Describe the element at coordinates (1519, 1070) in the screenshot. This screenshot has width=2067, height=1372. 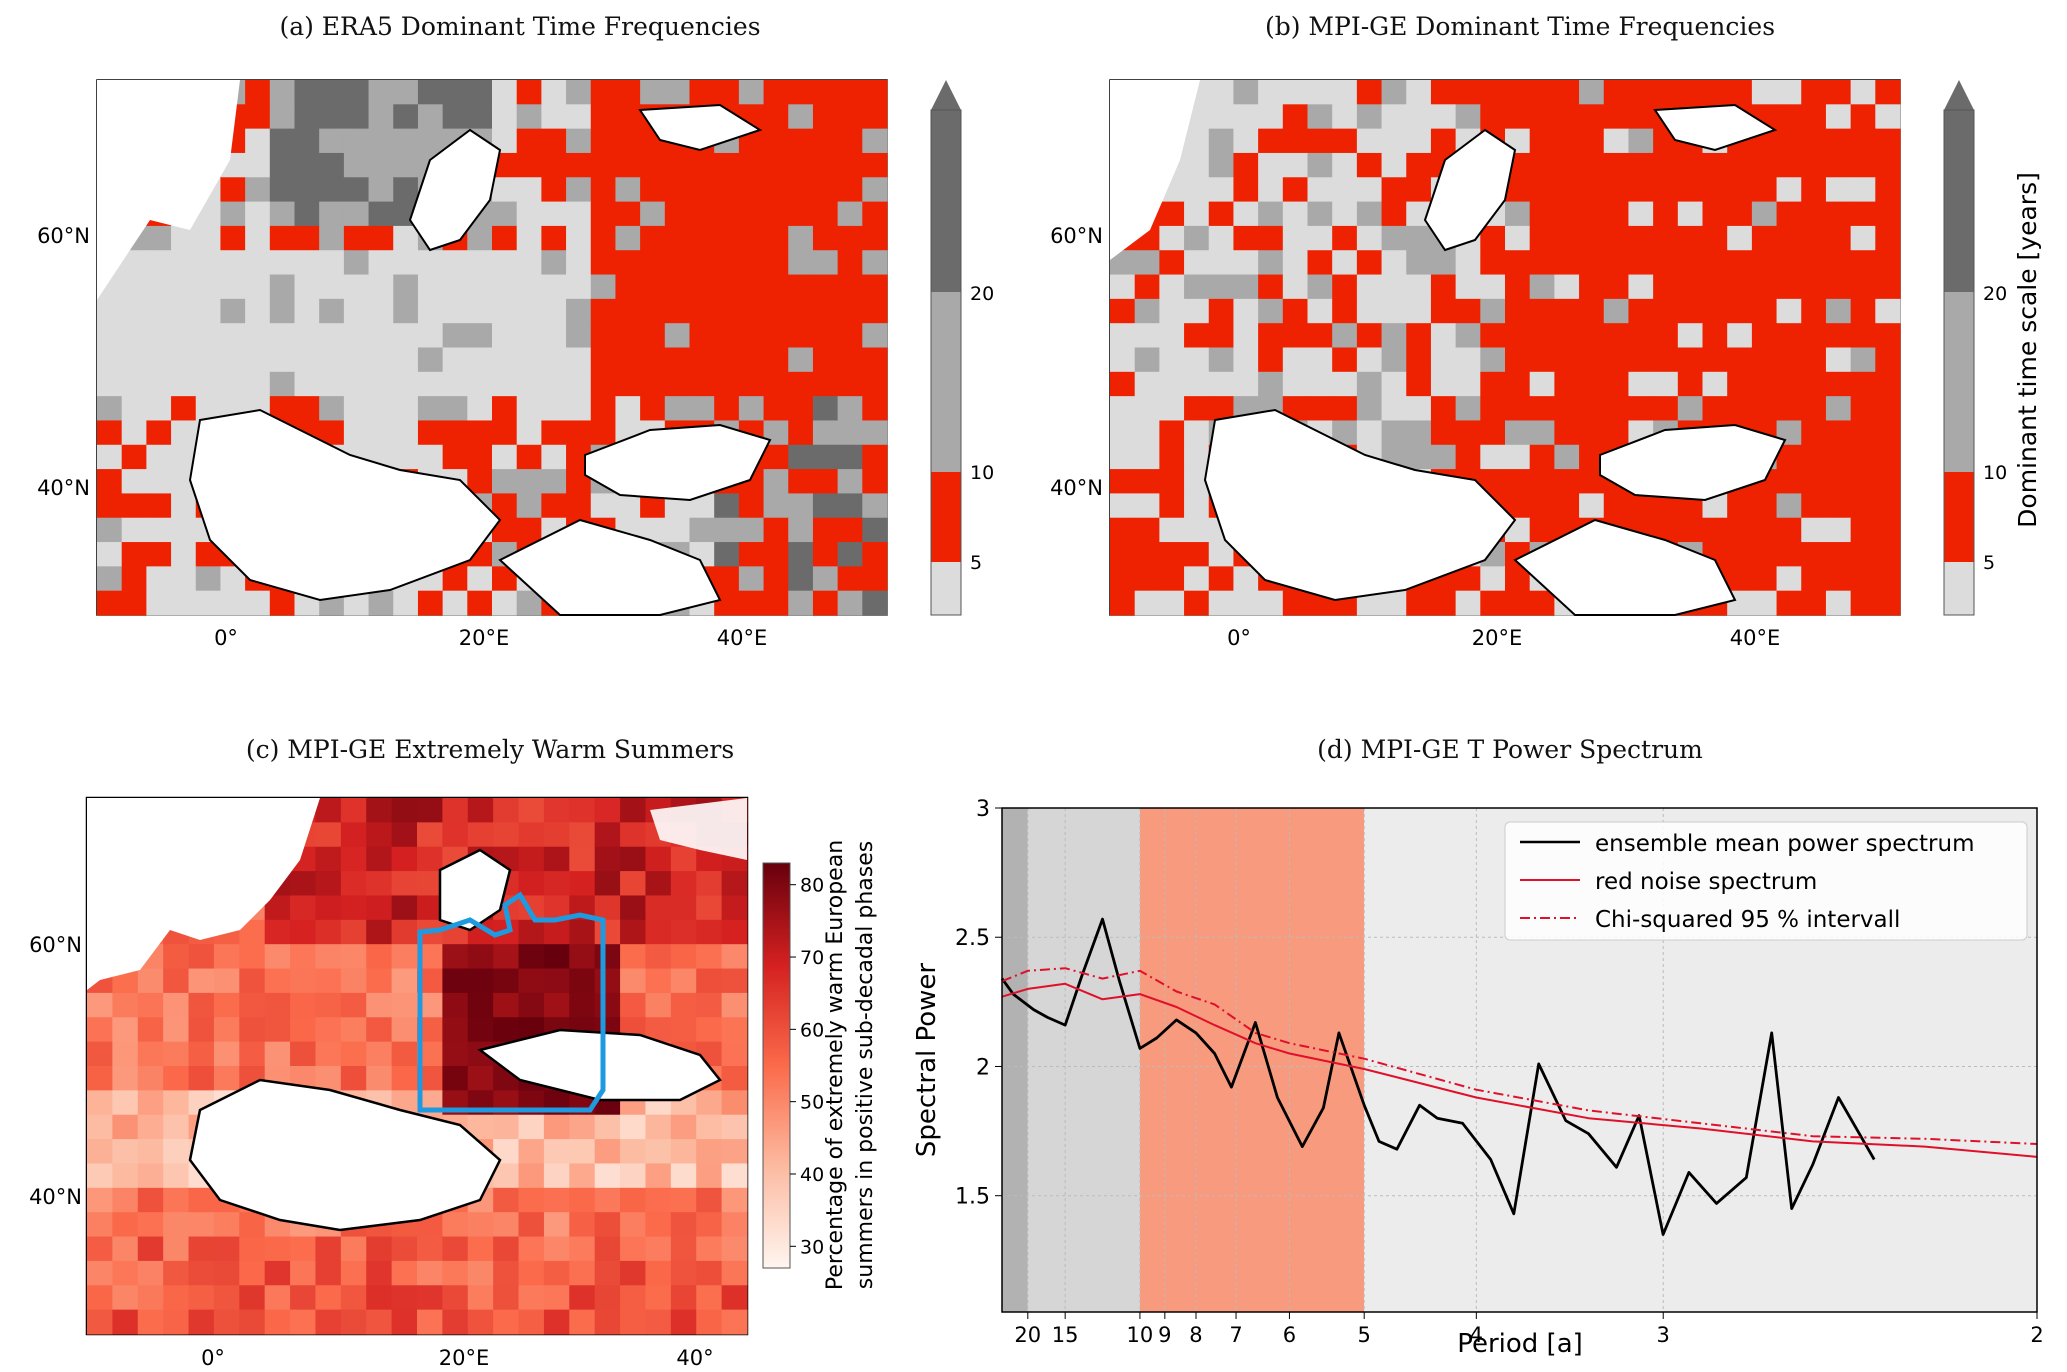
I see `series-red-noise` at that location.